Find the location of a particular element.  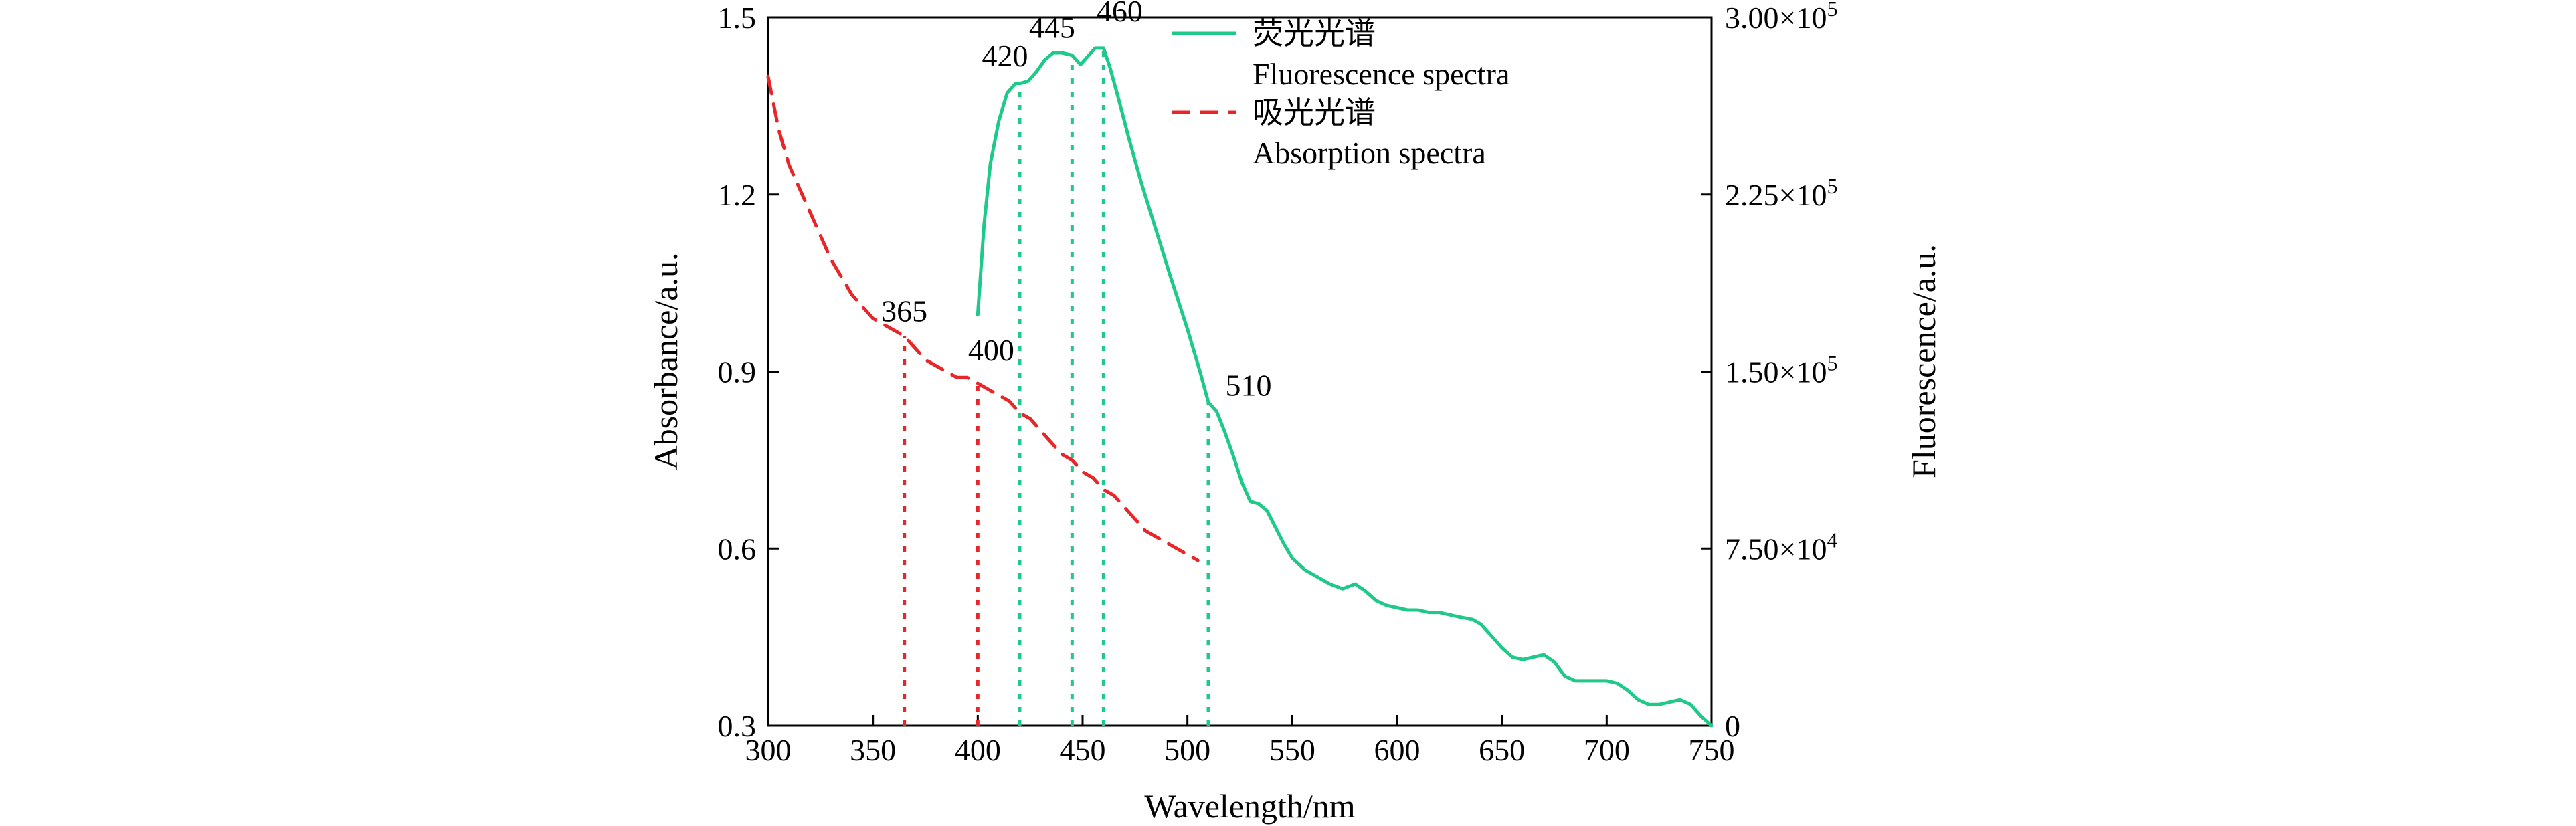

x-tick-label: 700 is located at coordinates (1607, 750).